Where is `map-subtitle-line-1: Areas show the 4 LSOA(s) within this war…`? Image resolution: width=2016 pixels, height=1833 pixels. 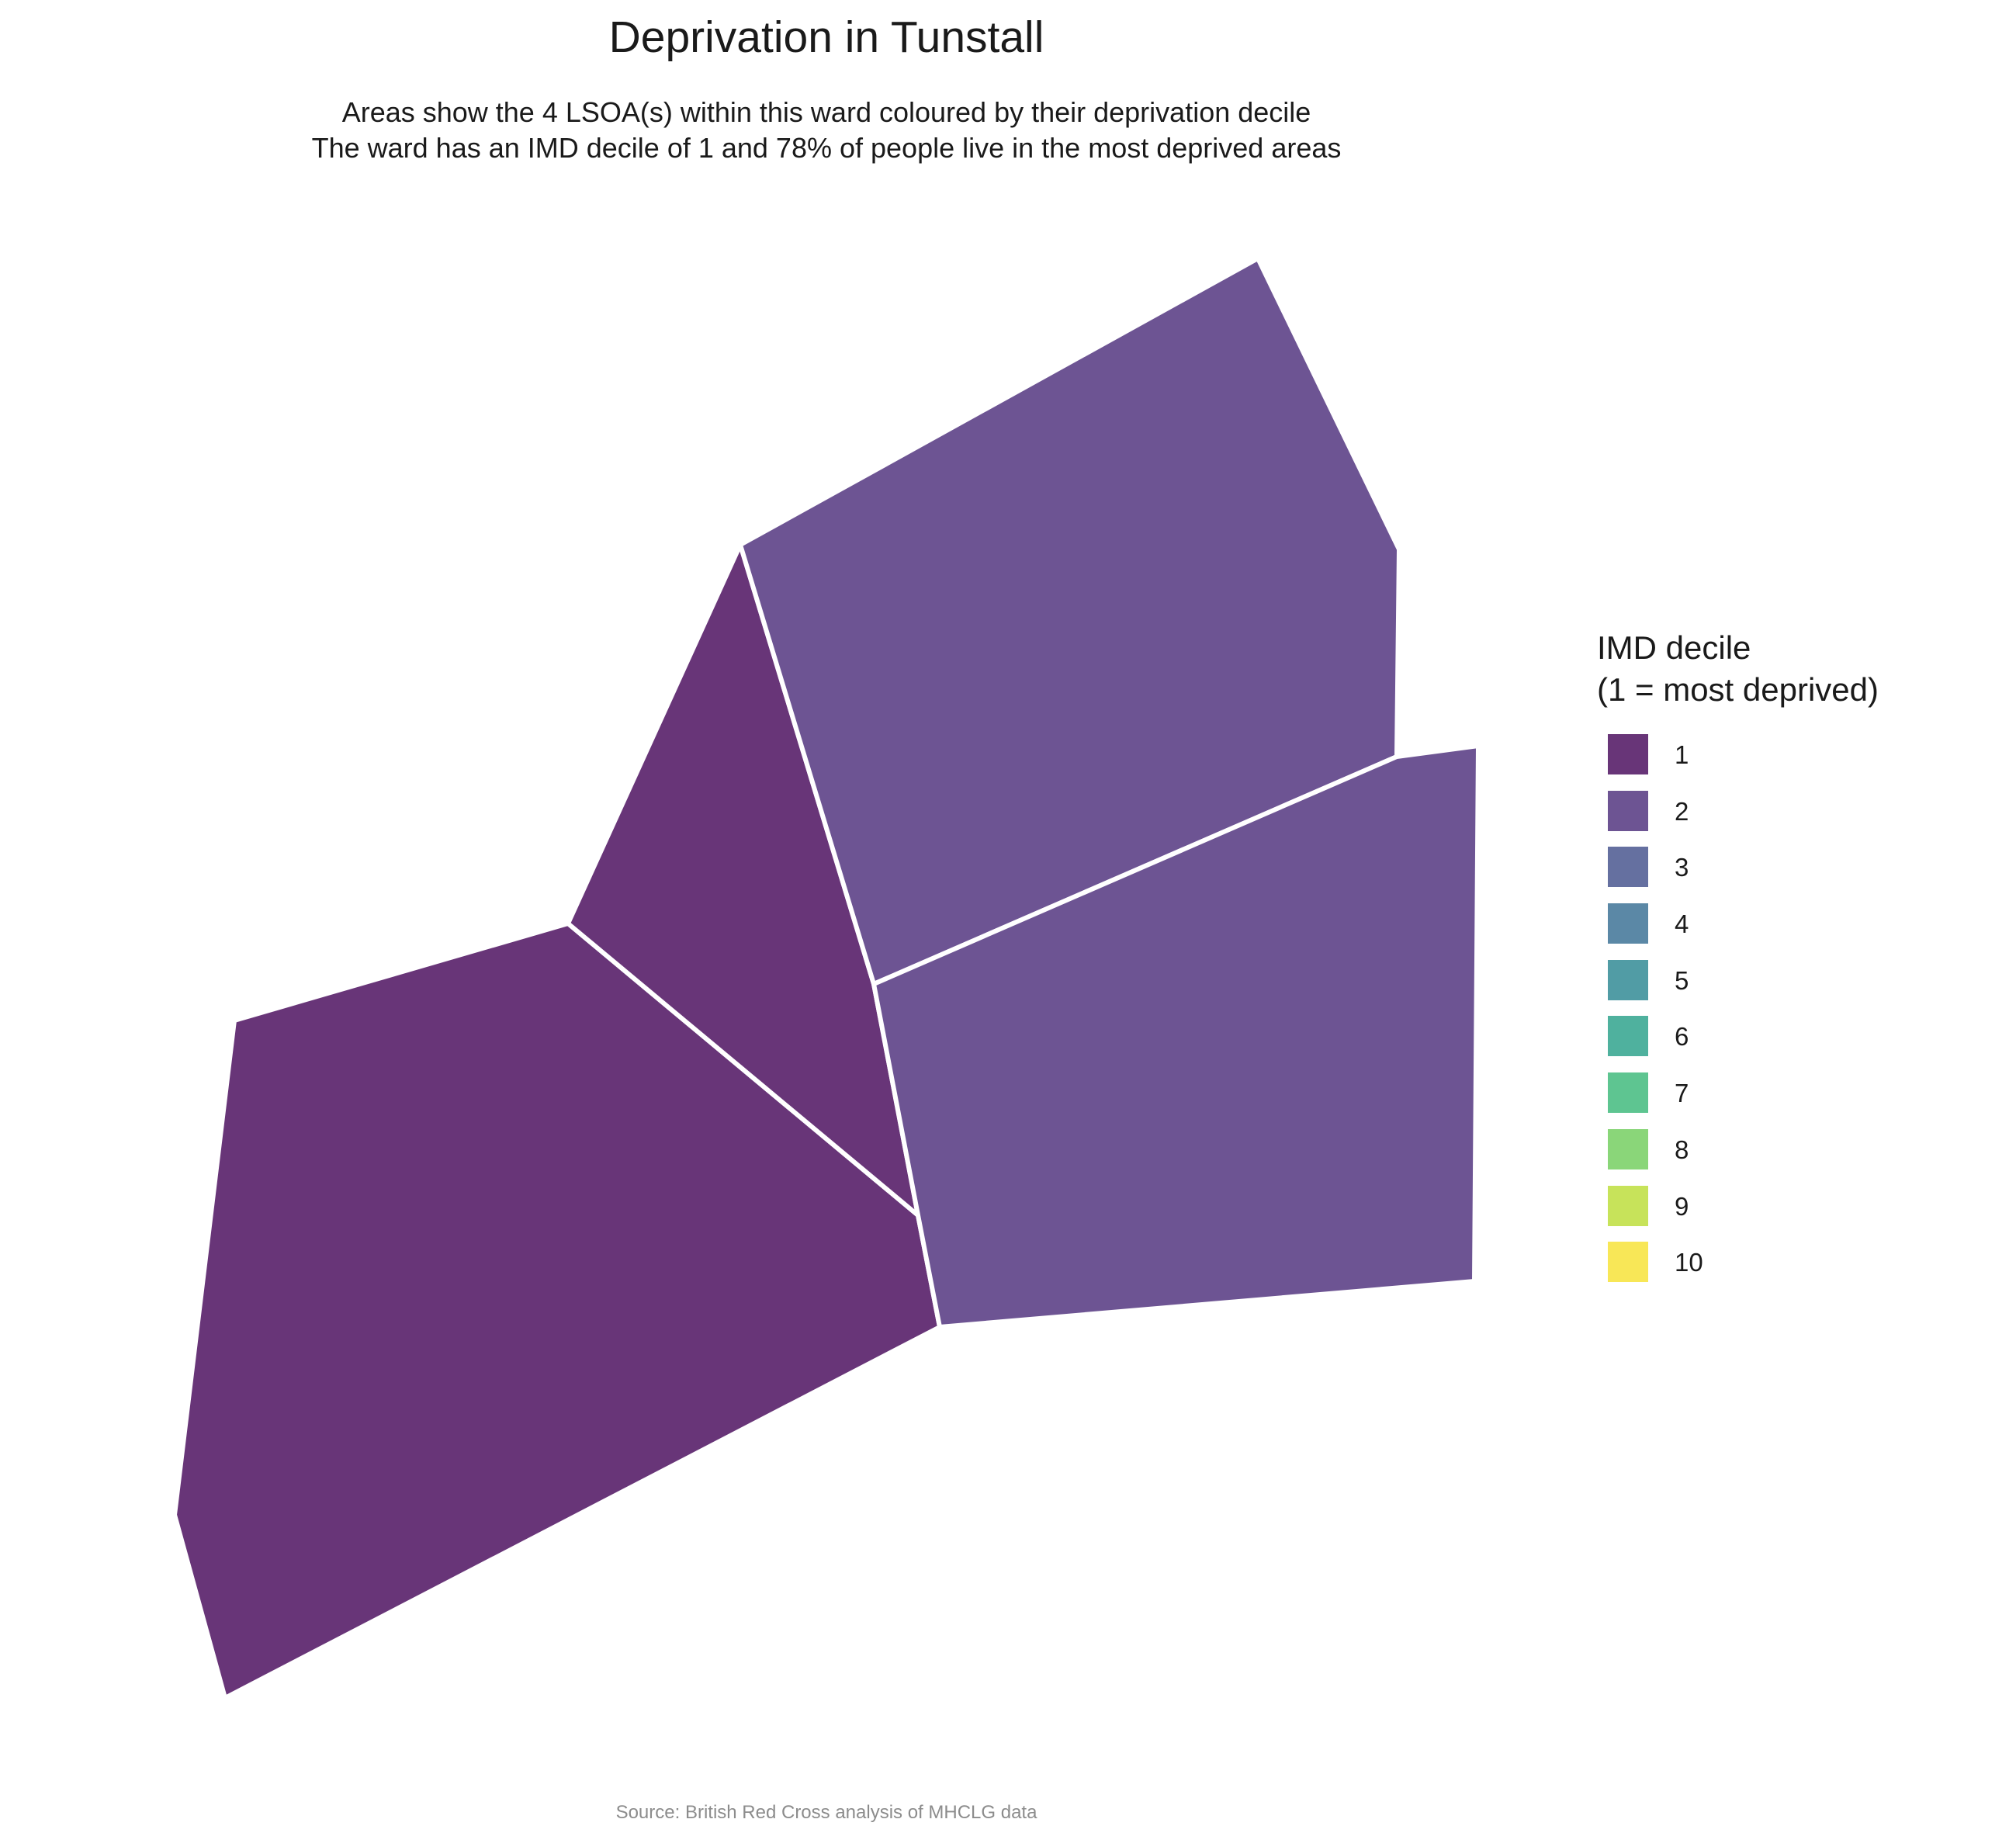
map-subtitle-line-1: Areas show the 4 LSOA(s) within this war… is located at coordinates (826, 112).